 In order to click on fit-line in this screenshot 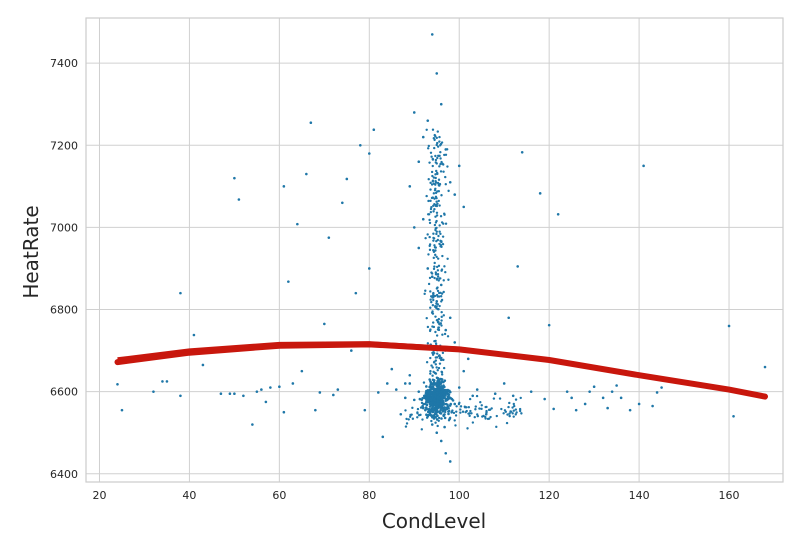, I will do `click(441, 370)`.